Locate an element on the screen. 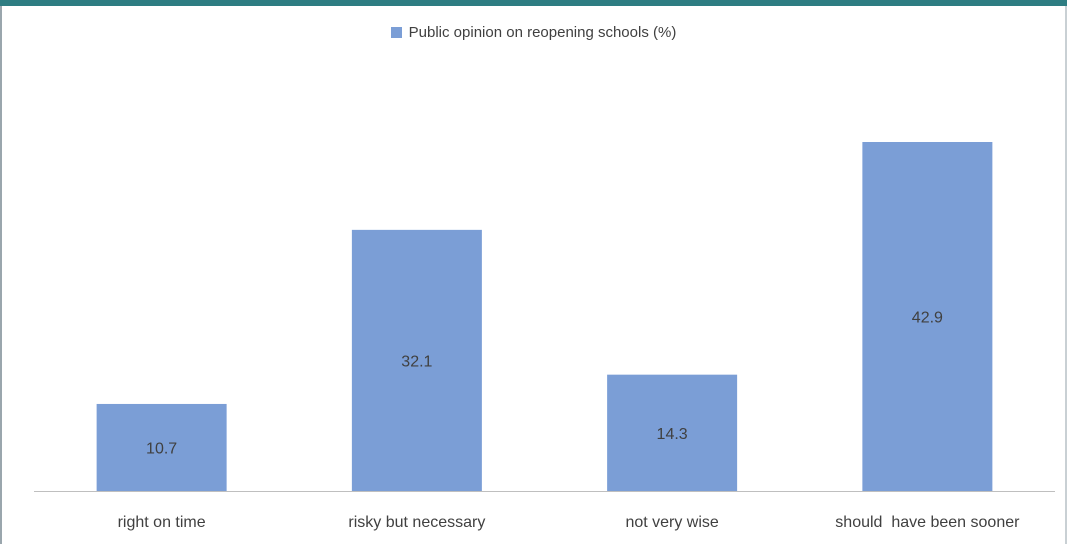 The width and height of the screenshot is (1067, 544). frame-left-border is located at coordinates (1, 275).